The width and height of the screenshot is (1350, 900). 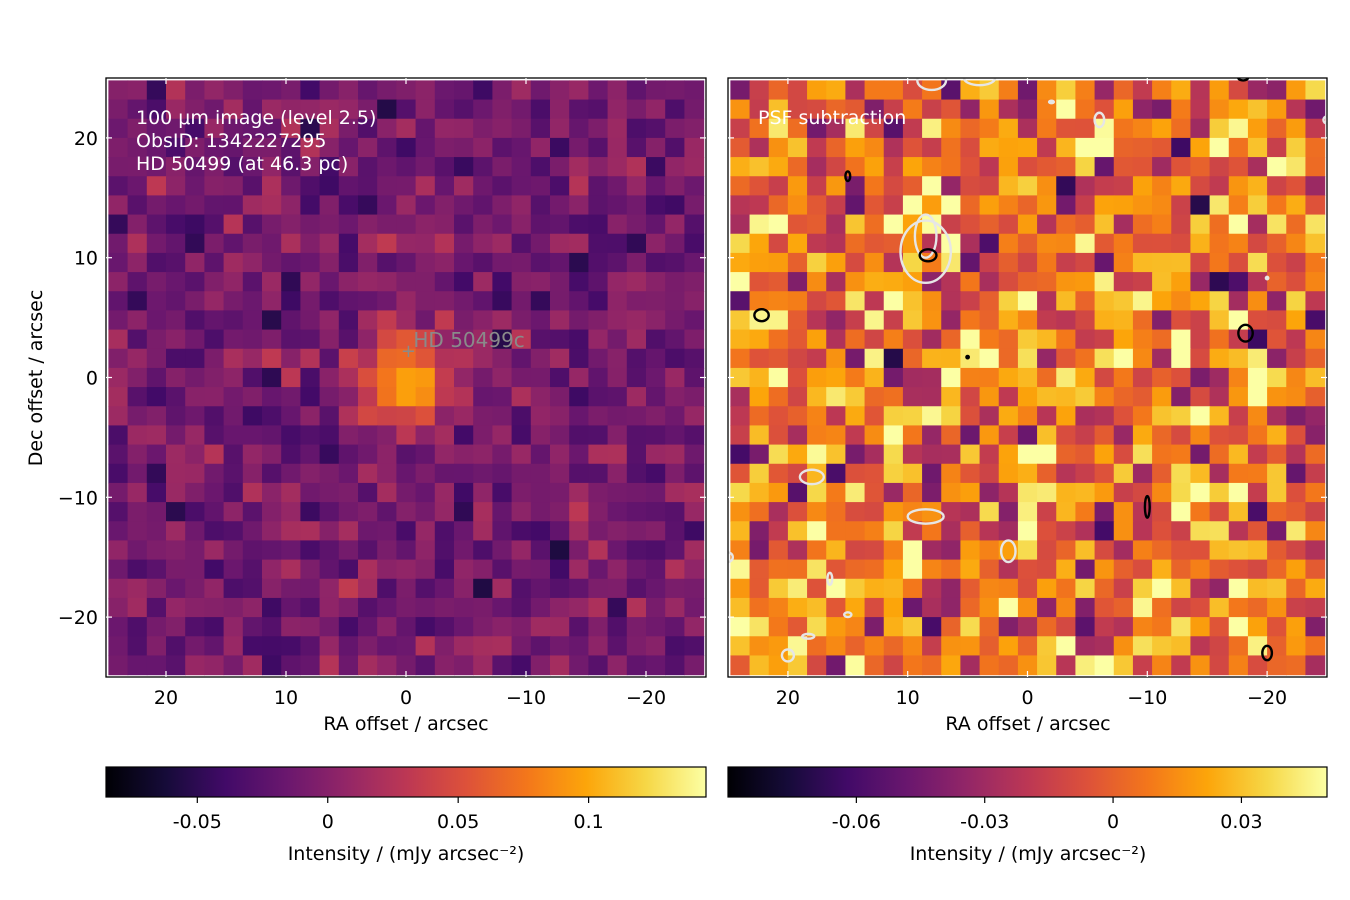 I want to click on y-tick-label: −10, so click(x=78, y=498).